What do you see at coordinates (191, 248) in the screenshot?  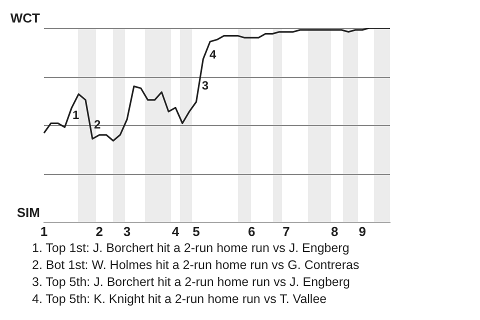 I see `text: 1. Top 1st: J. Borchert hit a 2-run home run vs J. Engberg` at bounding box center [191, 248].